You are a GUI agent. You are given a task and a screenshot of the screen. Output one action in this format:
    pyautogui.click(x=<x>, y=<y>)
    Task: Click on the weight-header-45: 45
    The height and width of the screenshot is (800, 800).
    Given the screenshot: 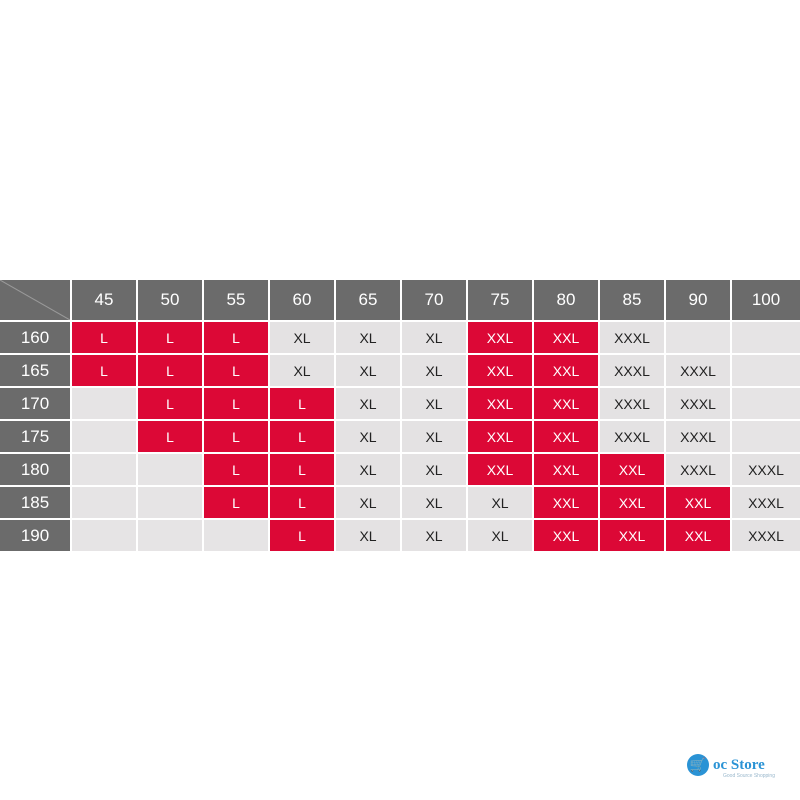 What is the action you would take?
    pyautogui.click(x=104, y=300)
    